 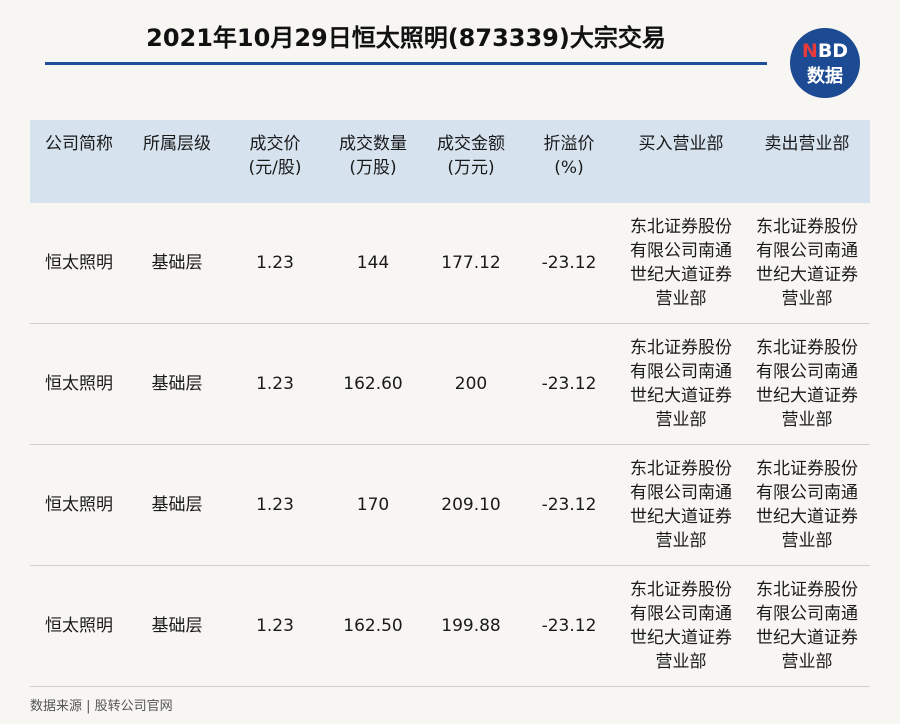 What do you see at coordinates (833, 51) in the screenshot?
I see `logo-bd: BD` at bounding box center [833, 51].